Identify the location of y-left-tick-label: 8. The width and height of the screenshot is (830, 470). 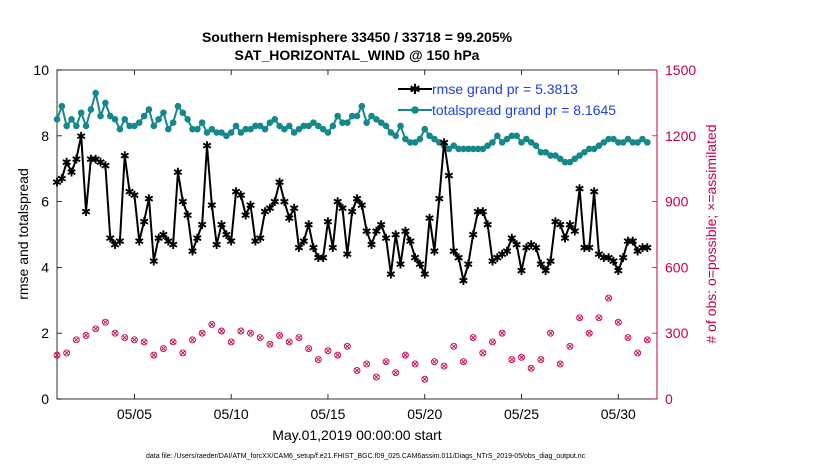
(45, 136).